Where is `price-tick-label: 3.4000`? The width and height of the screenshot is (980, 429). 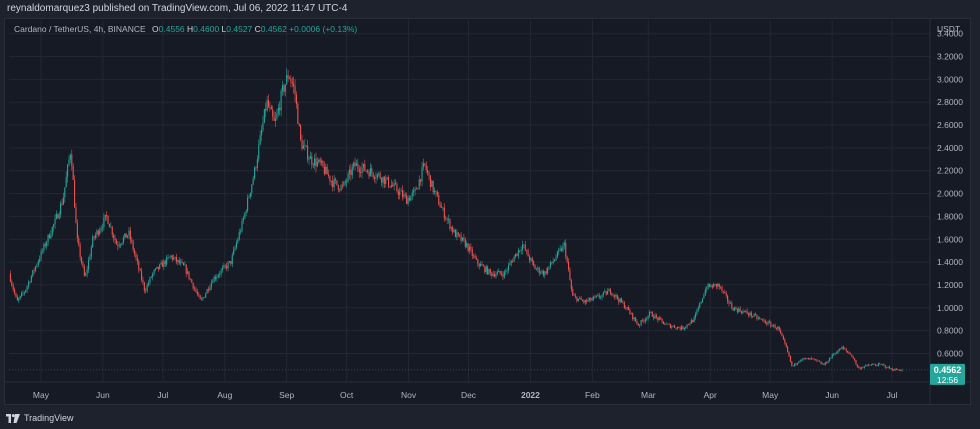 price-tick-label: 3.4000 is located at coordinates (950, 34).